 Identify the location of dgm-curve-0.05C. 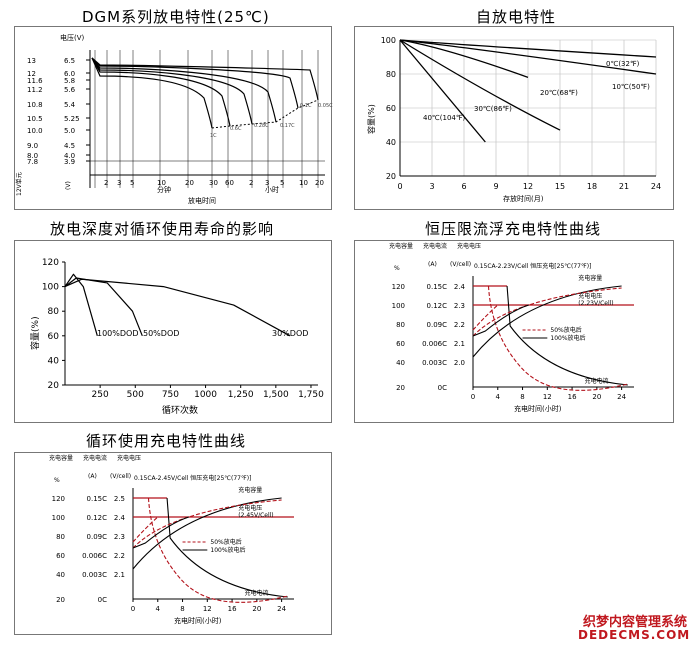
(205, 79).